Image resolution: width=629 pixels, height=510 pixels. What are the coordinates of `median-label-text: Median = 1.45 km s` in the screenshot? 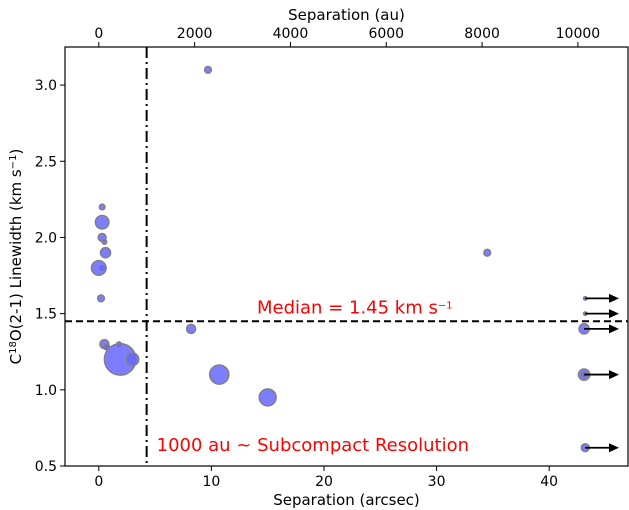 It's located at (347, 307).